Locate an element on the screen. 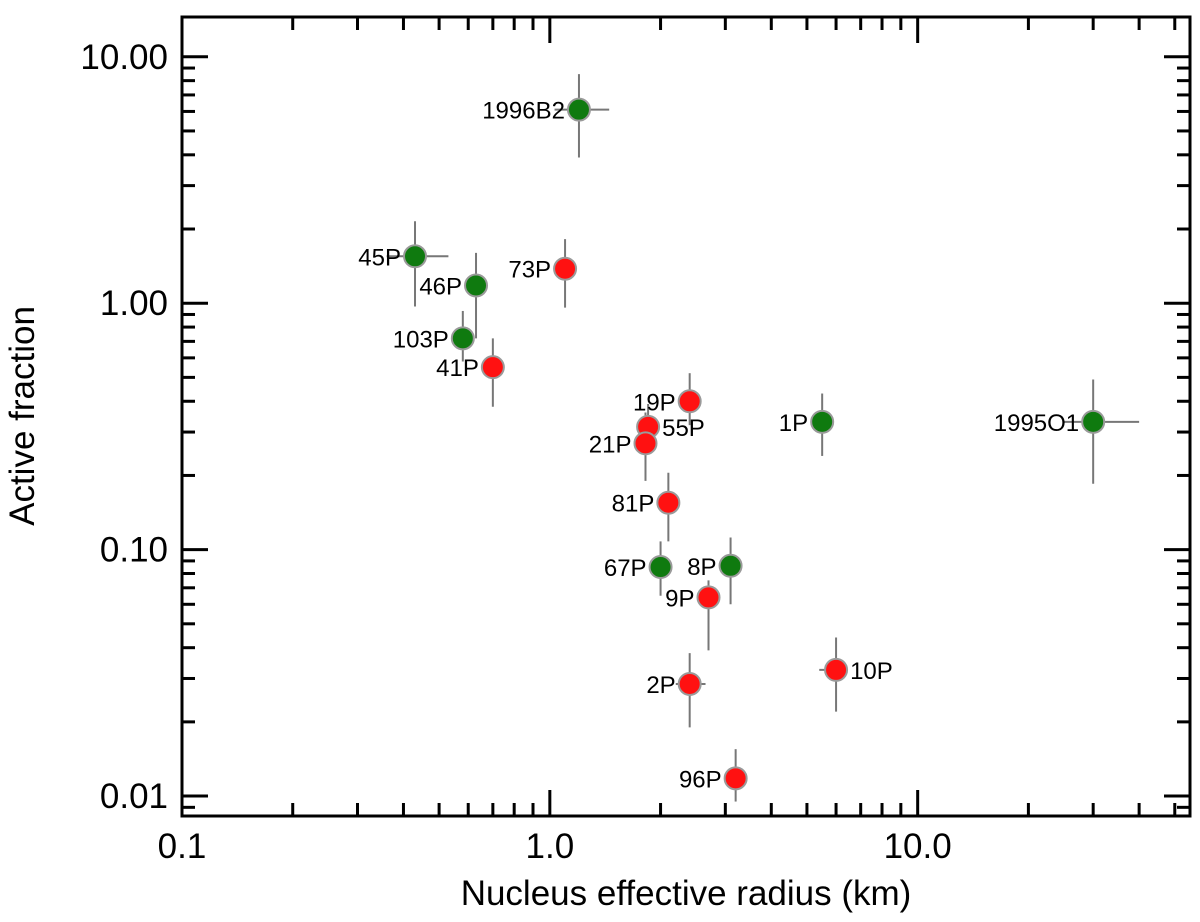  point-label: 73P is located at coordinates (529, 270).